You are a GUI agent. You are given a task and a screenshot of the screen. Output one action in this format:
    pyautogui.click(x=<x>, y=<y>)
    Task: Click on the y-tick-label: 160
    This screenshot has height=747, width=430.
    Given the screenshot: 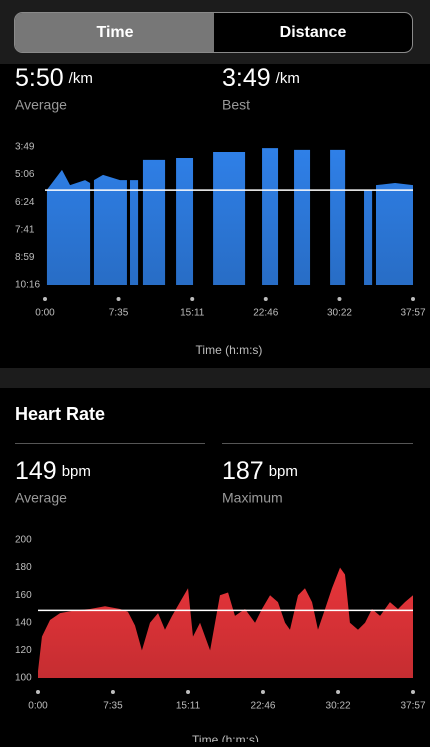 What is the action you would take?
    pyautogui.click(x=23, y=595)
    